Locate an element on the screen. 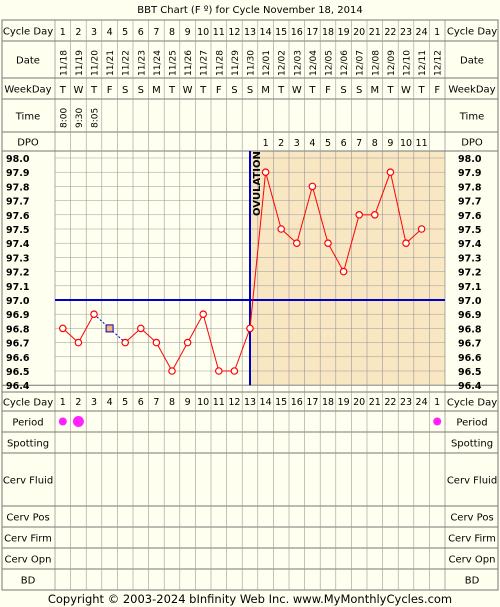 The height and width of the screenshot is (607, 500). row-label: BD is located at coordinates (472, 581).